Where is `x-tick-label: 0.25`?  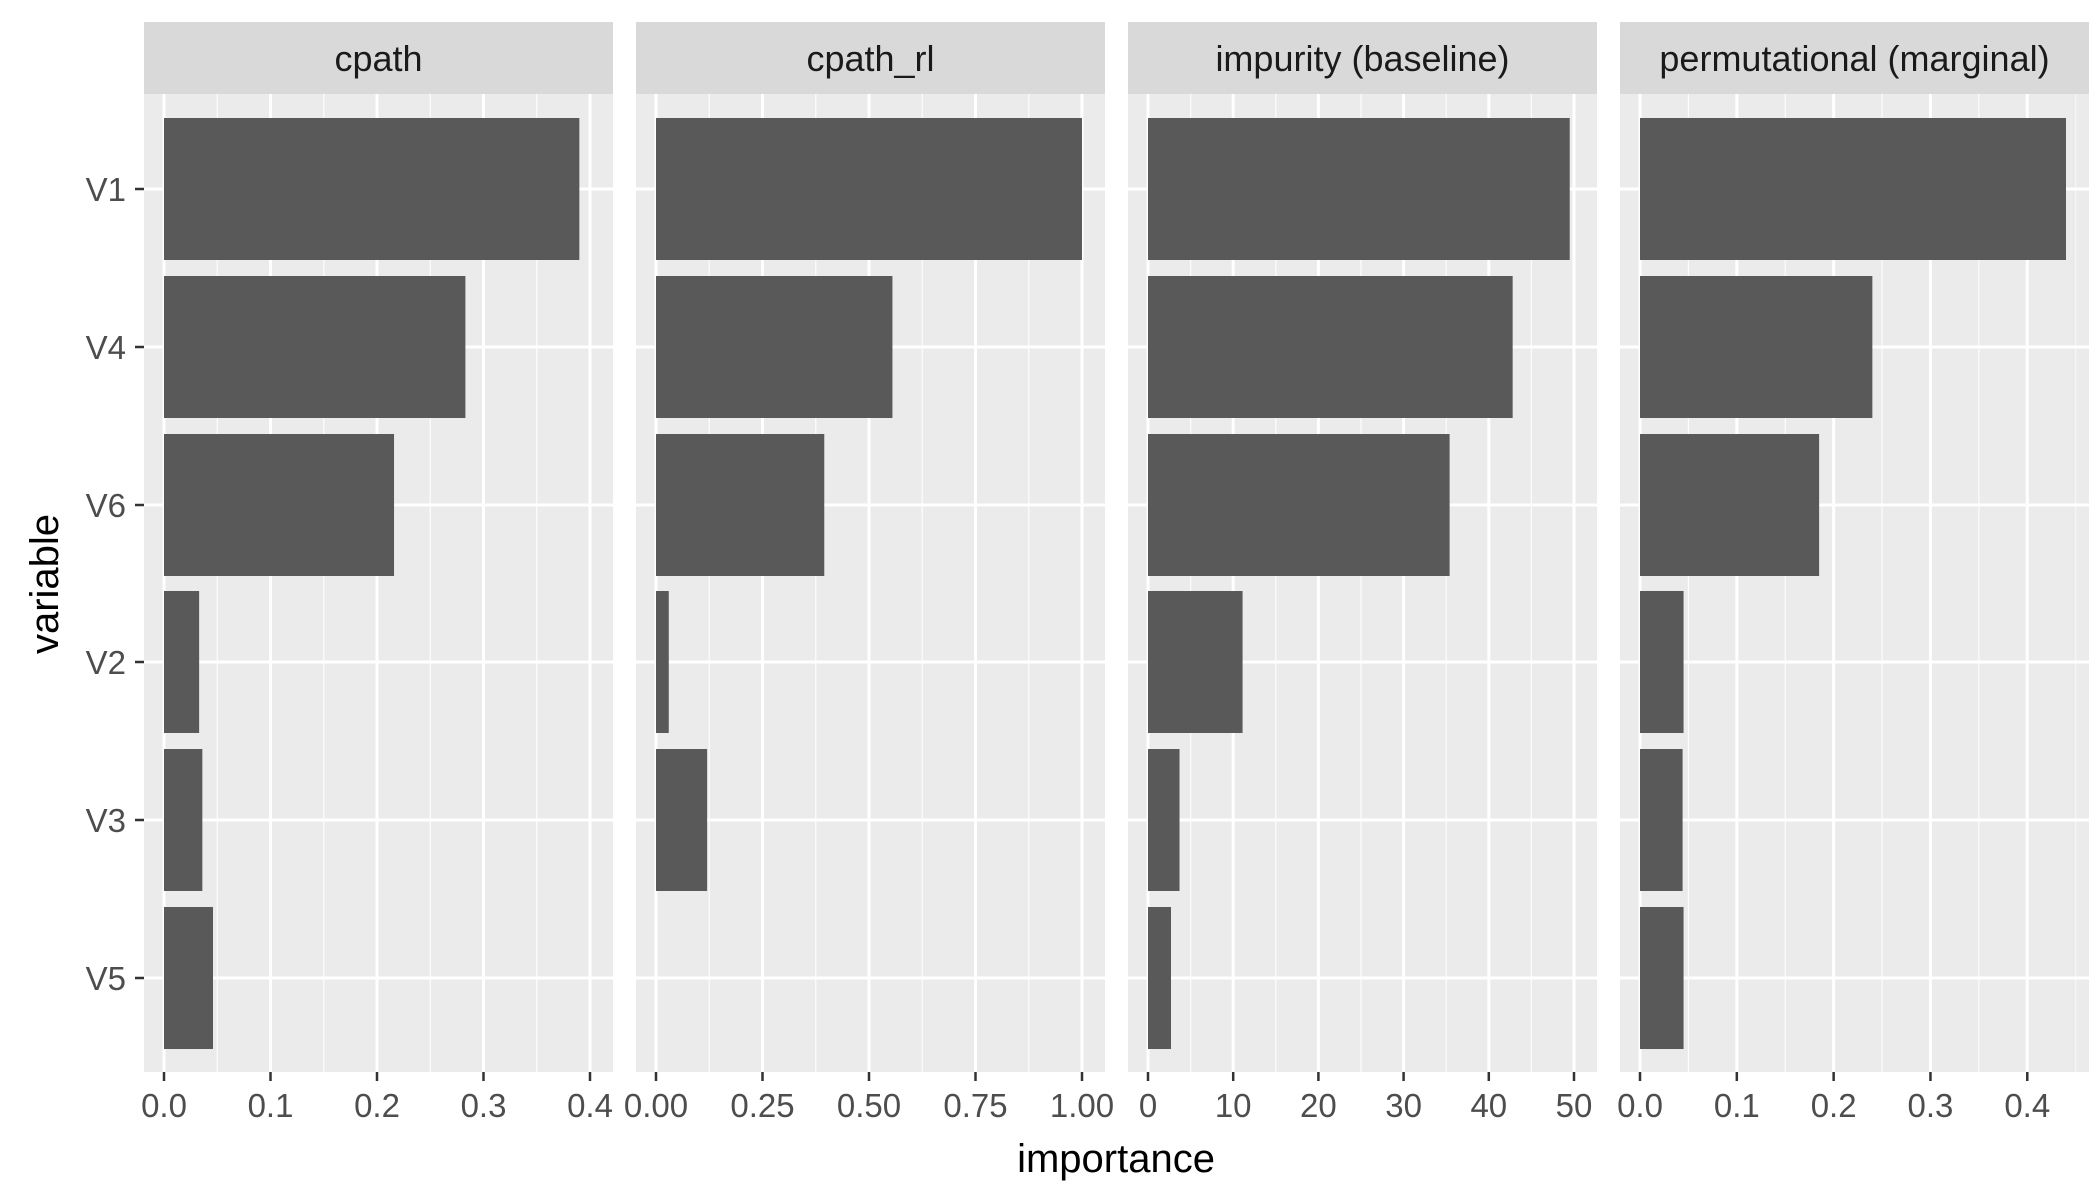
x-tick-label: 0.25 is located at coordinates (762, 1105).